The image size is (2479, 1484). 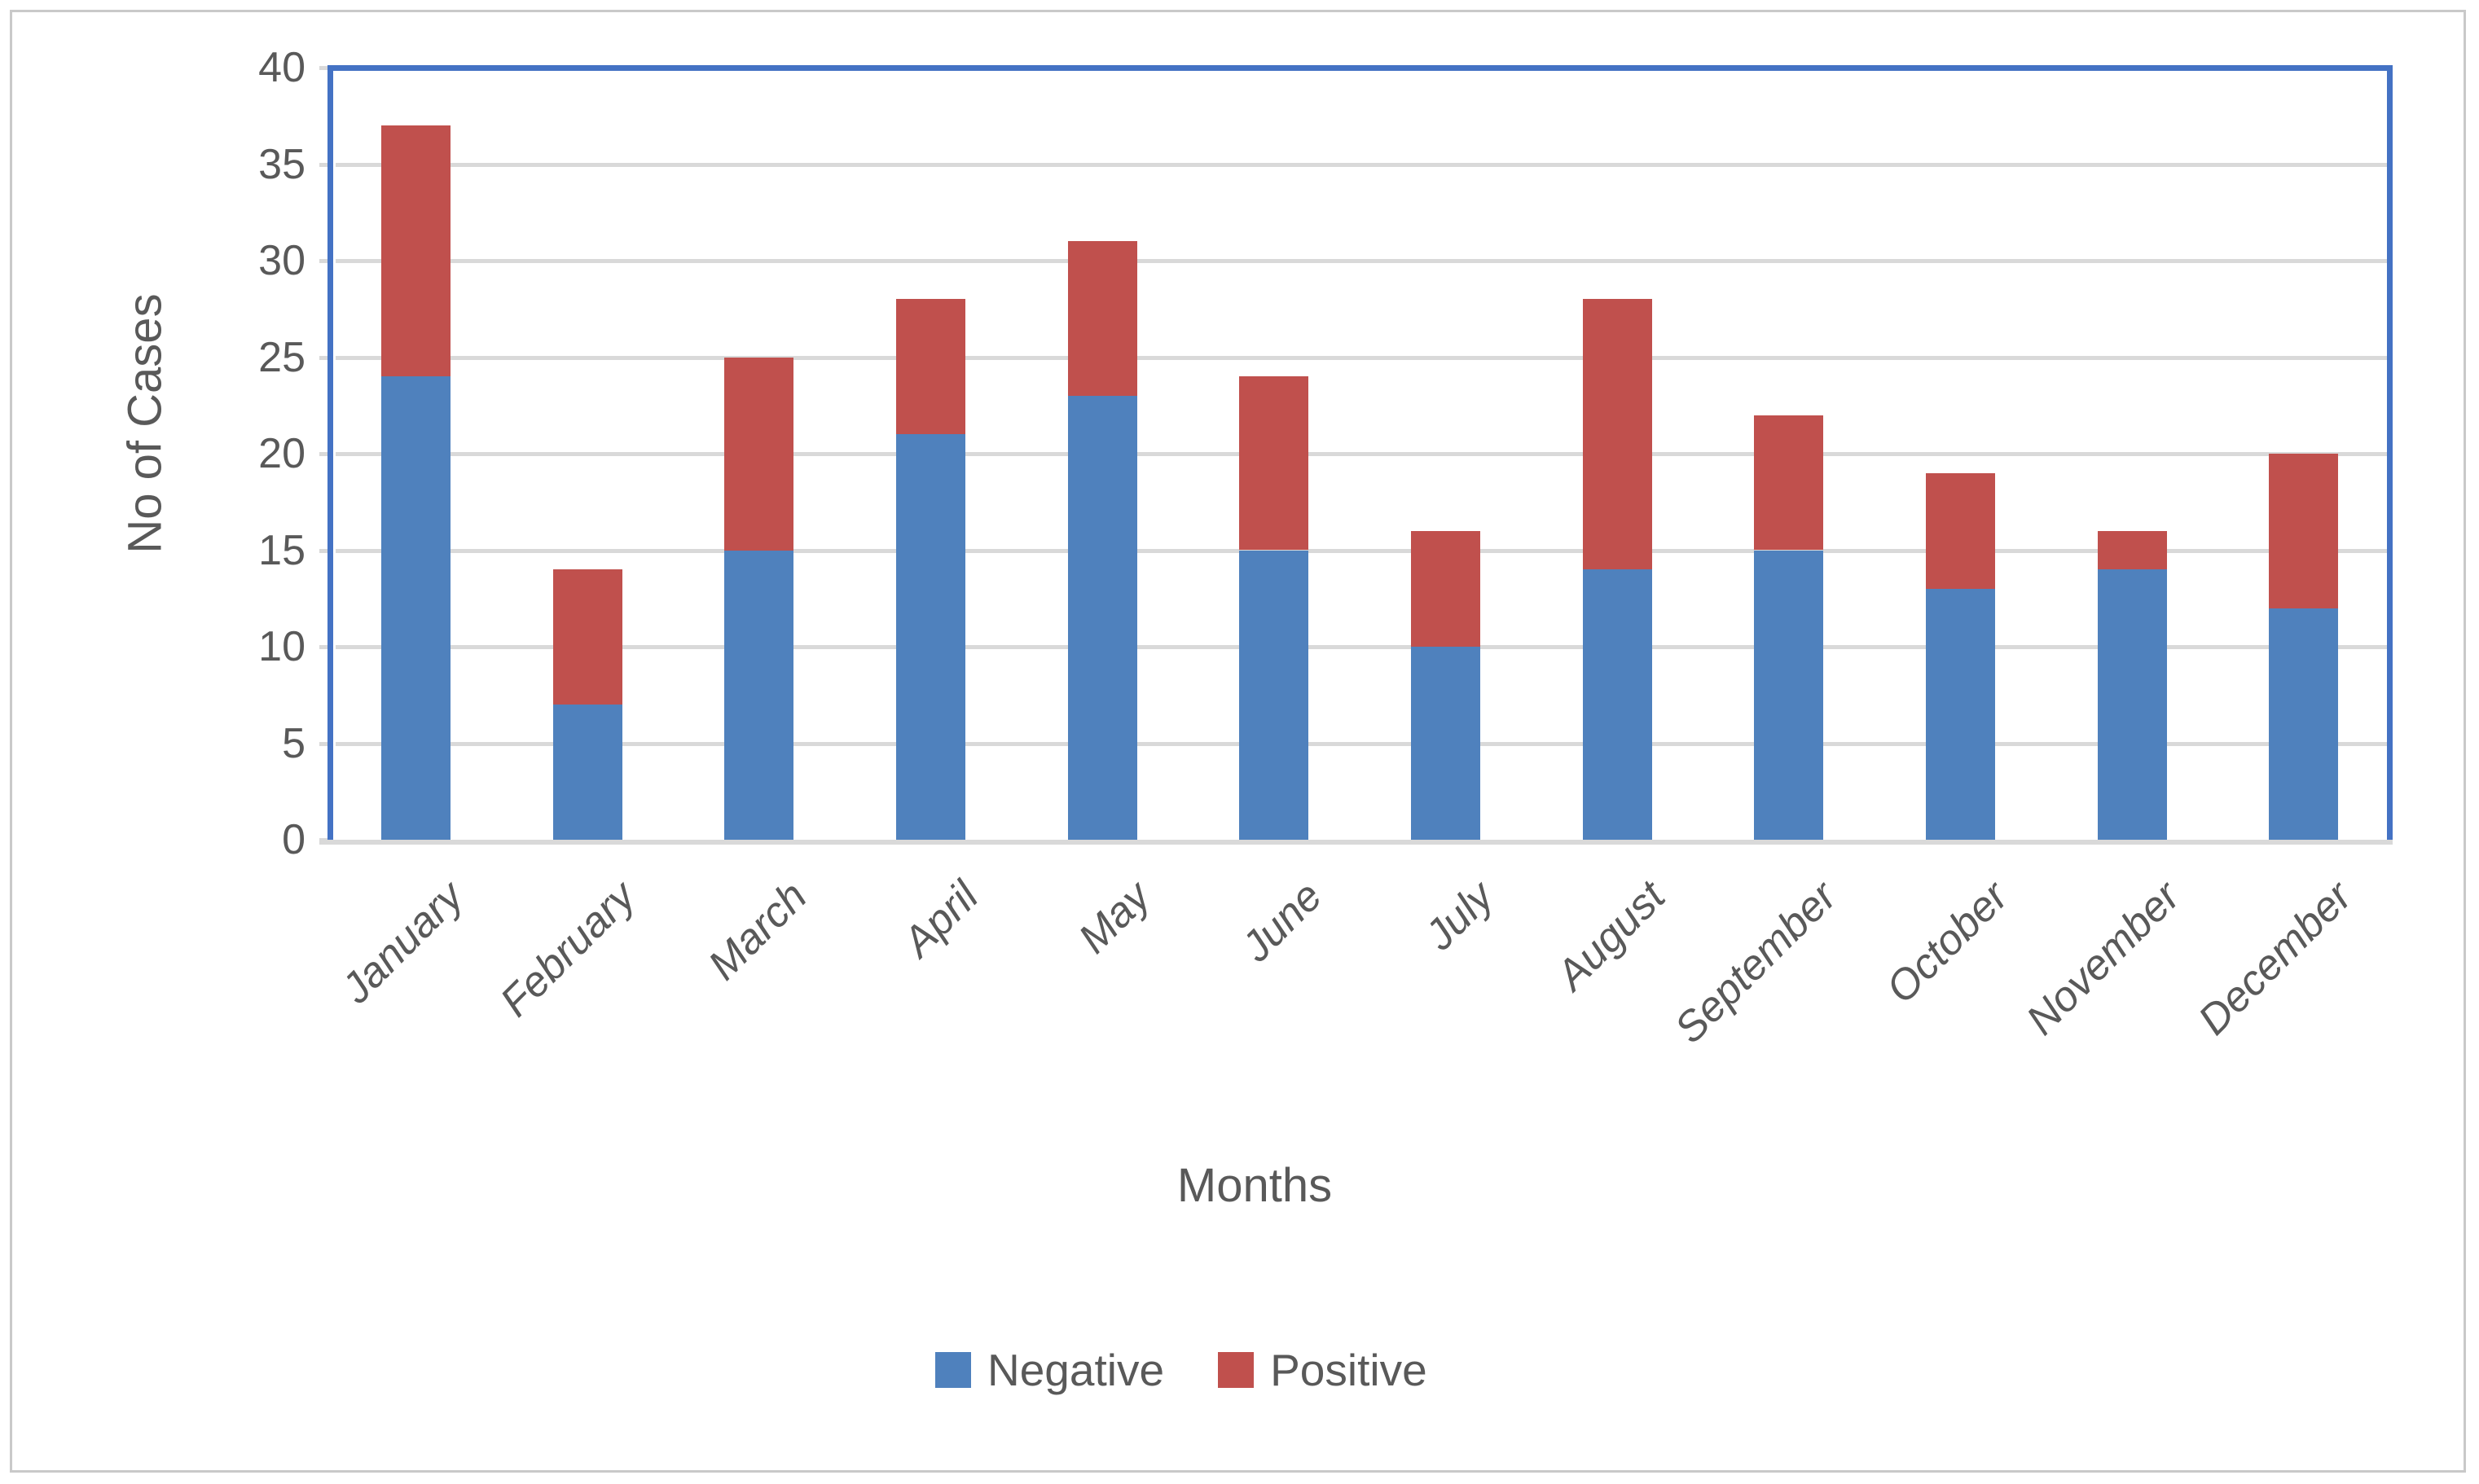 I want to click on y-tick-label: 40, so click(x=281, y=67).